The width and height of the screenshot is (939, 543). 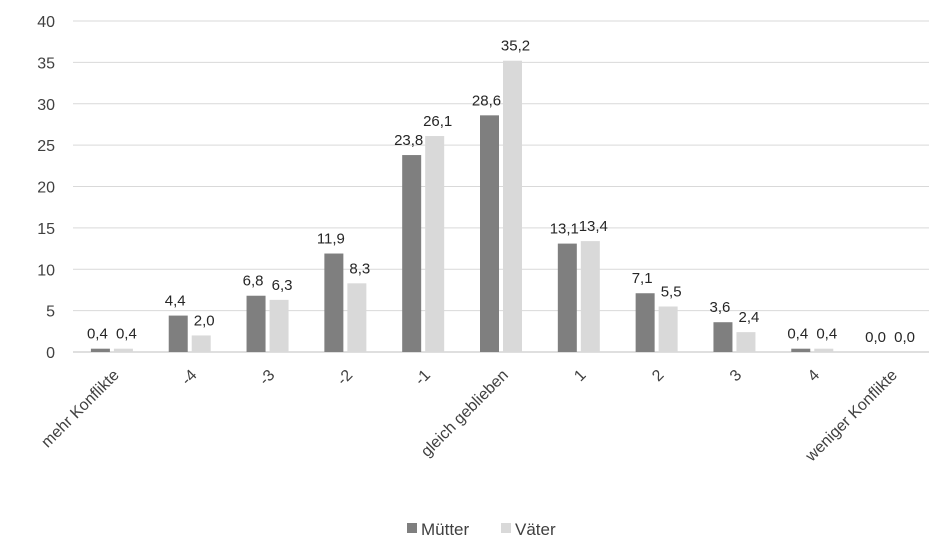 I want to click on x-tick-label: gleich geblieben, so click(x=465, y=414).